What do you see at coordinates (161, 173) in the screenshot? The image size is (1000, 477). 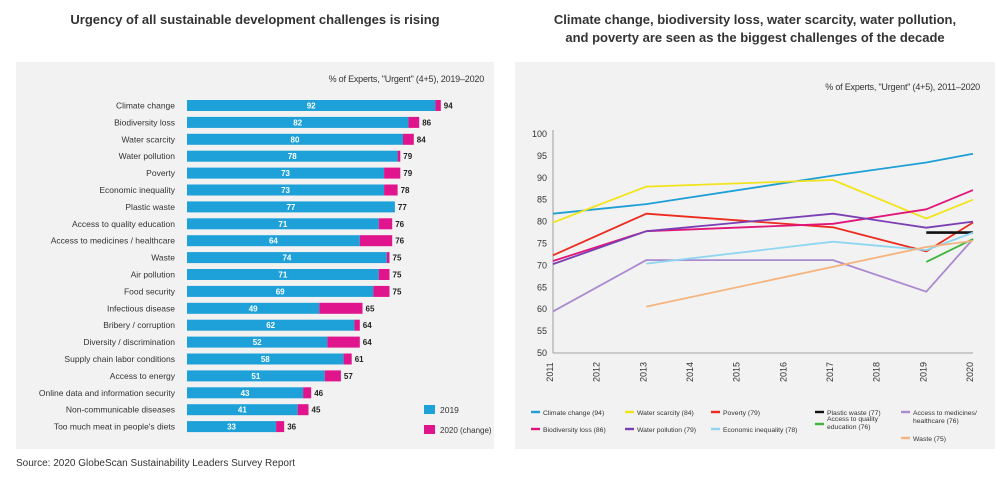 I see `category-label: Poverty` at bounding box center [161, 173].